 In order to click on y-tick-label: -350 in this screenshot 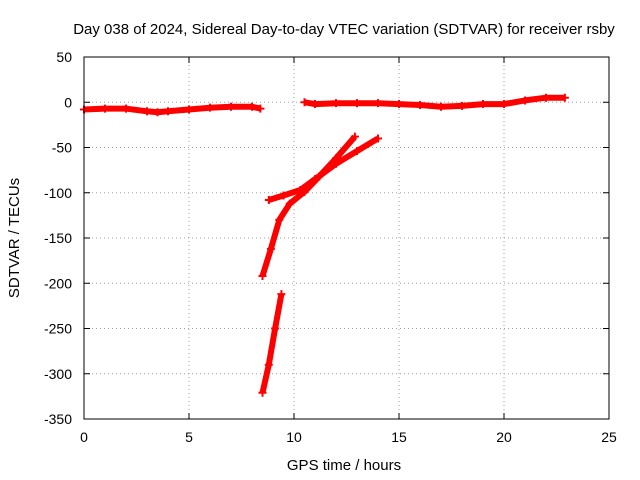, I will do `click(58, 419)`.